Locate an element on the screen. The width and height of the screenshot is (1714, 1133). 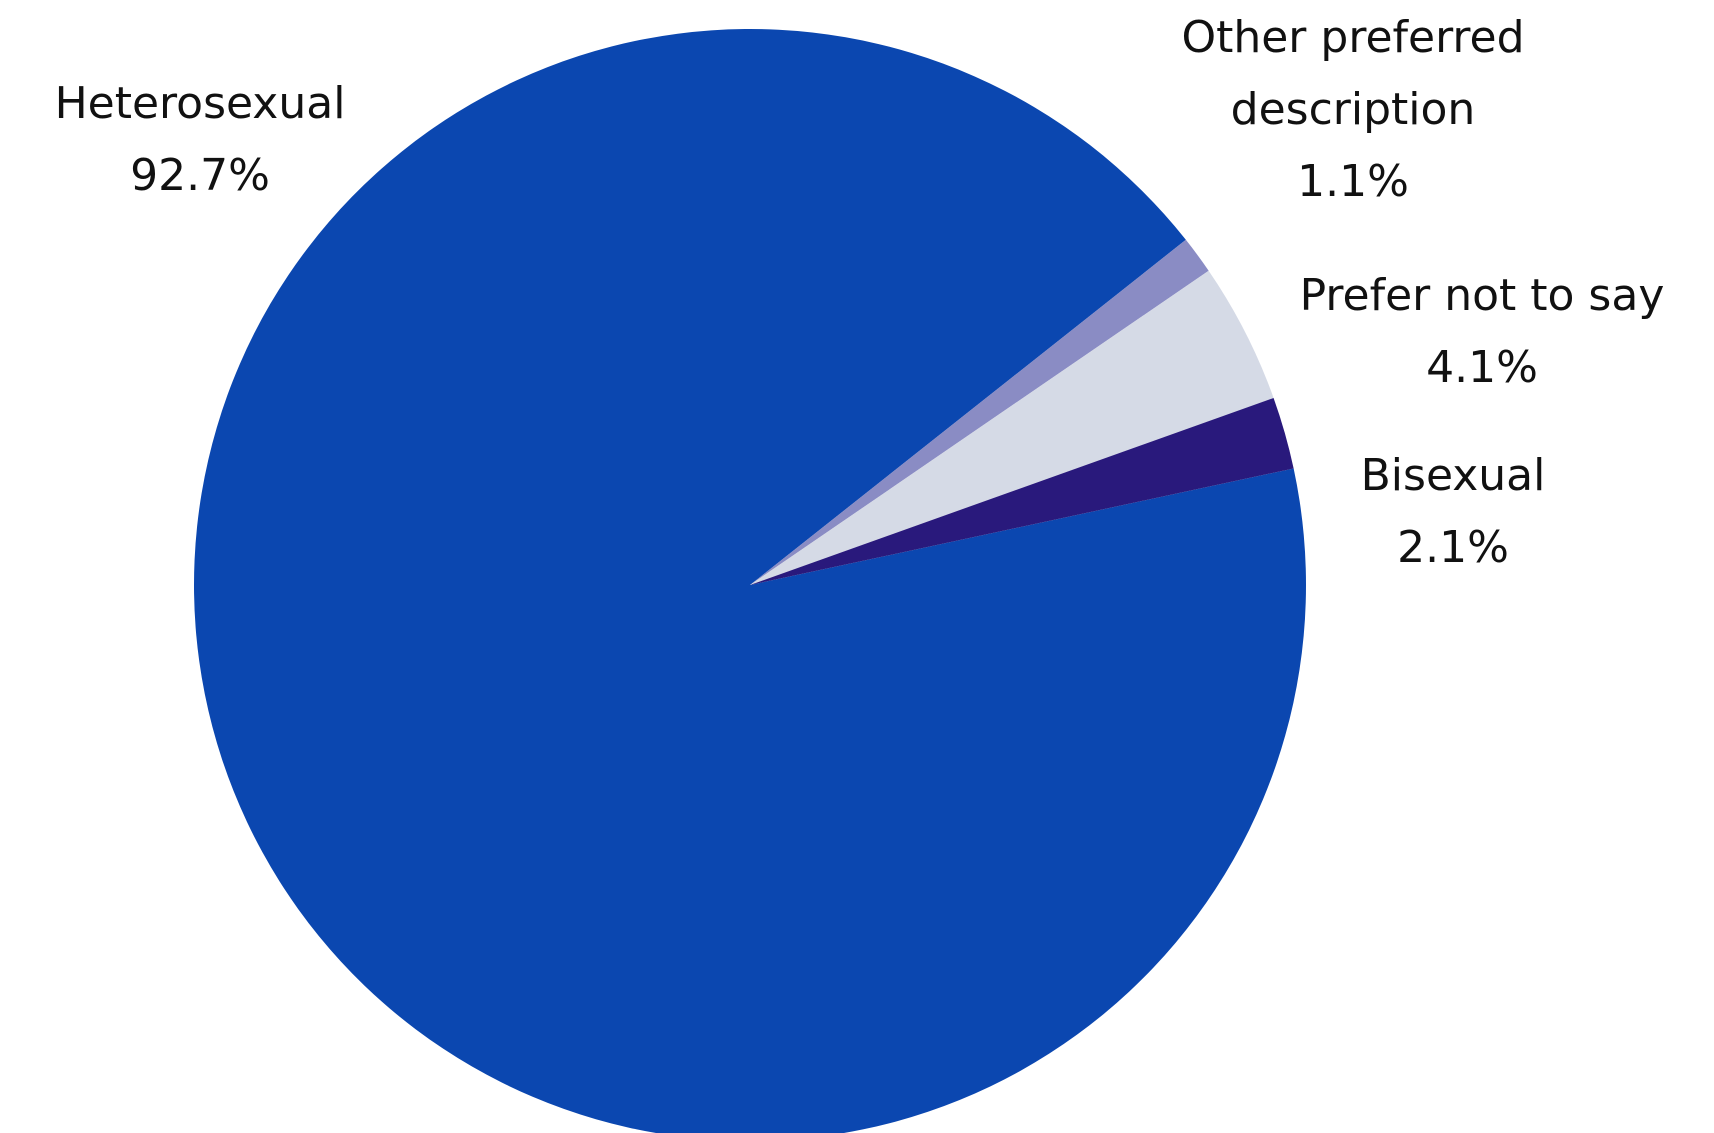
slice-value-label: 2.1% is located at coordinates (1453, 547).